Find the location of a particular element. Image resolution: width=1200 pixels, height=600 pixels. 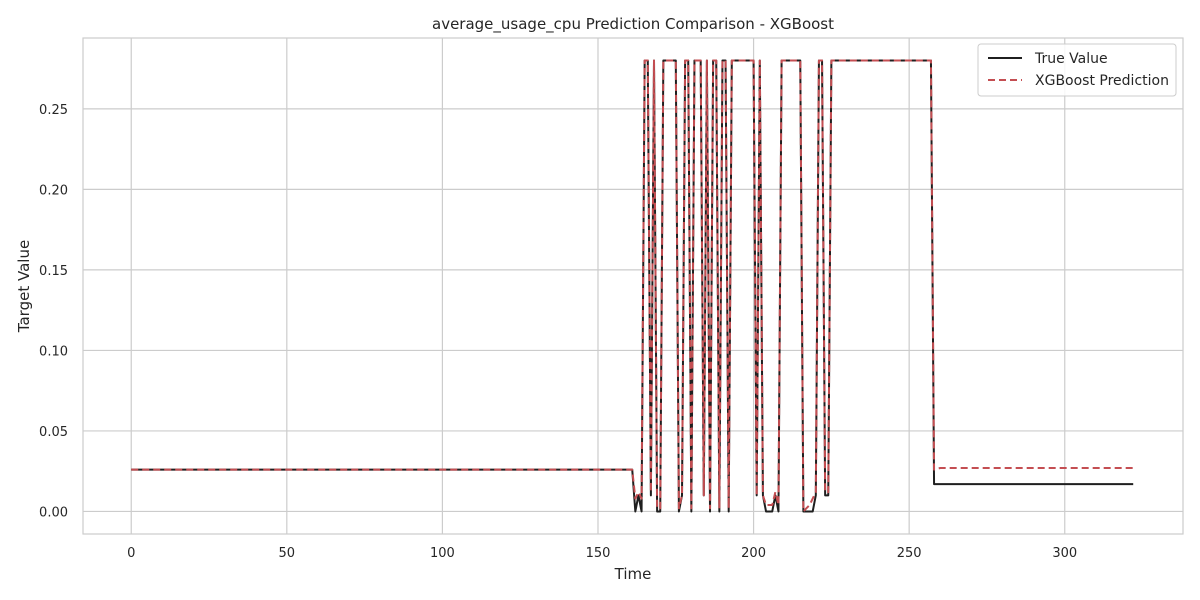

y-tick-label: 0.25 is located at coordinates (53, 110).